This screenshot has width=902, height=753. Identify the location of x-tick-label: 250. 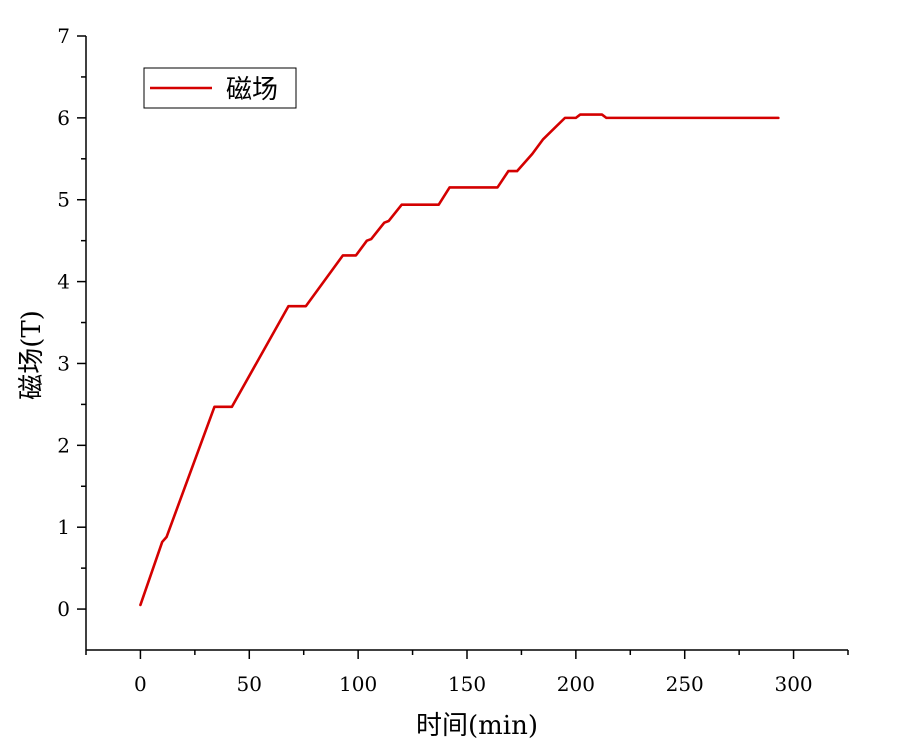
(685, 684).